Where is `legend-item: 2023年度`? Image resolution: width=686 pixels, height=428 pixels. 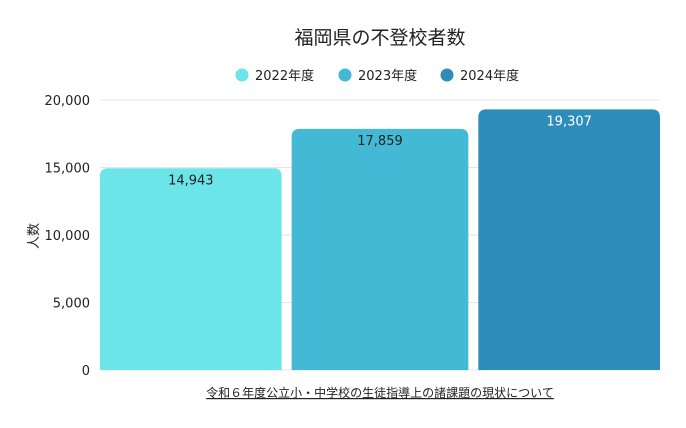 legend-item: 2023年度 is located at coordinates (387, 76).